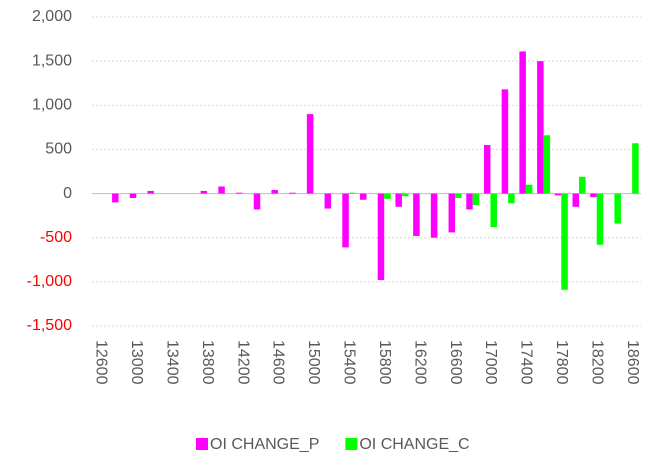 The height and width of the screenshot is (466, 653). I want to click on x-tick-label: 18200, so click(596, 362).